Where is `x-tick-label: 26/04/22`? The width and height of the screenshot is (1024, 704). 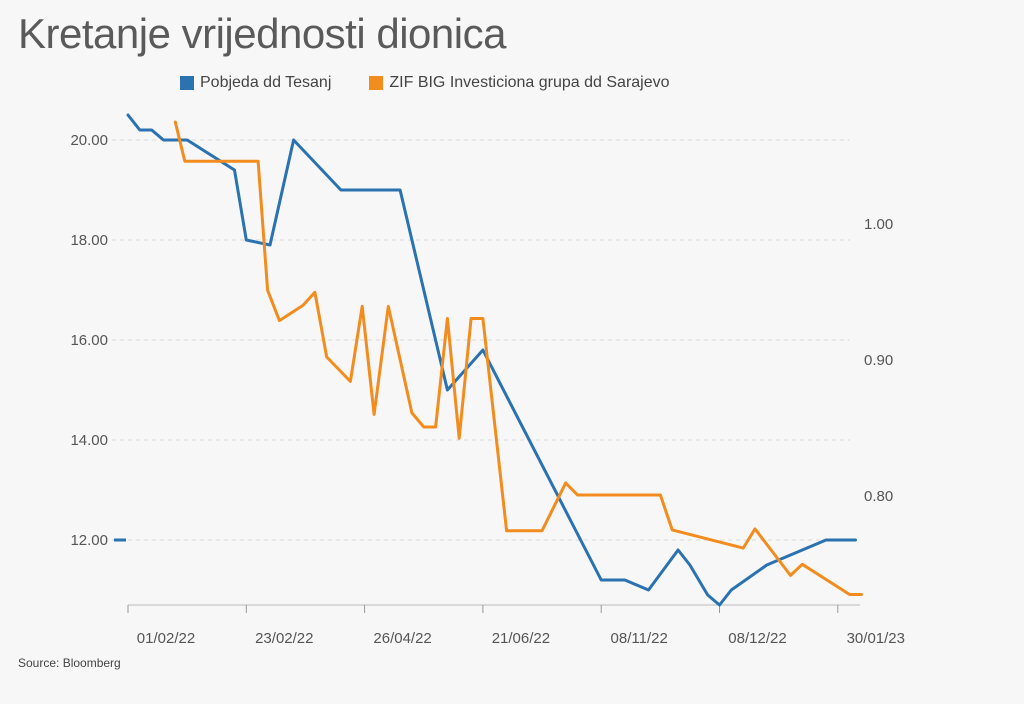
x-tick-label: 26/04/22 is located at coordinates (402, 638).